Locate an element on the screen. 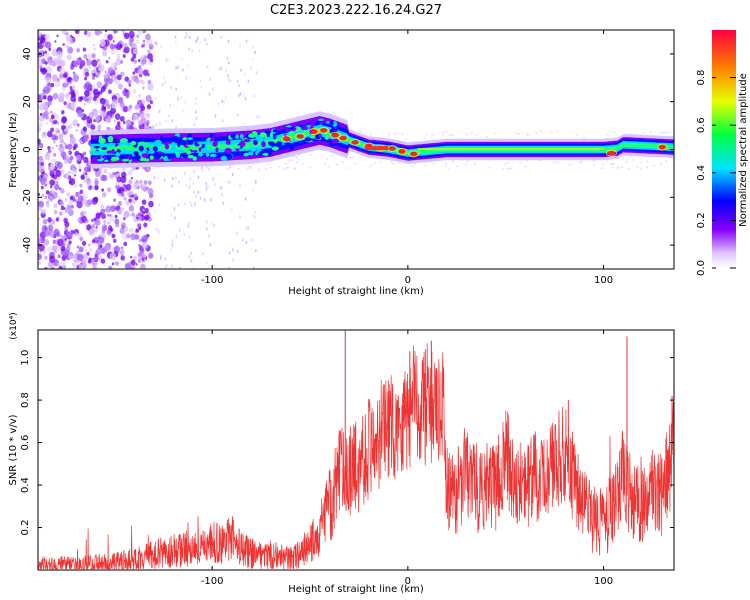 The image size is (750, 600). snr-xtick-label: 100 is located at coordinates (603, 581).